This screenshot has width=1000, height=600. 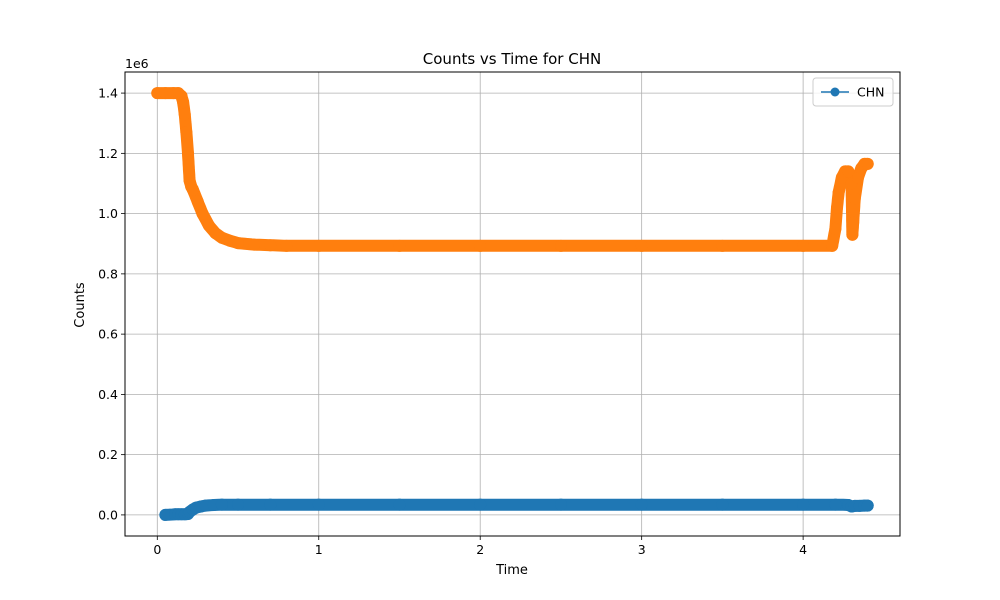 What do you see at coordinates (157, 549) in the screenshot?
I see `x-tick-label: 0` at bounding box center [157, 549].